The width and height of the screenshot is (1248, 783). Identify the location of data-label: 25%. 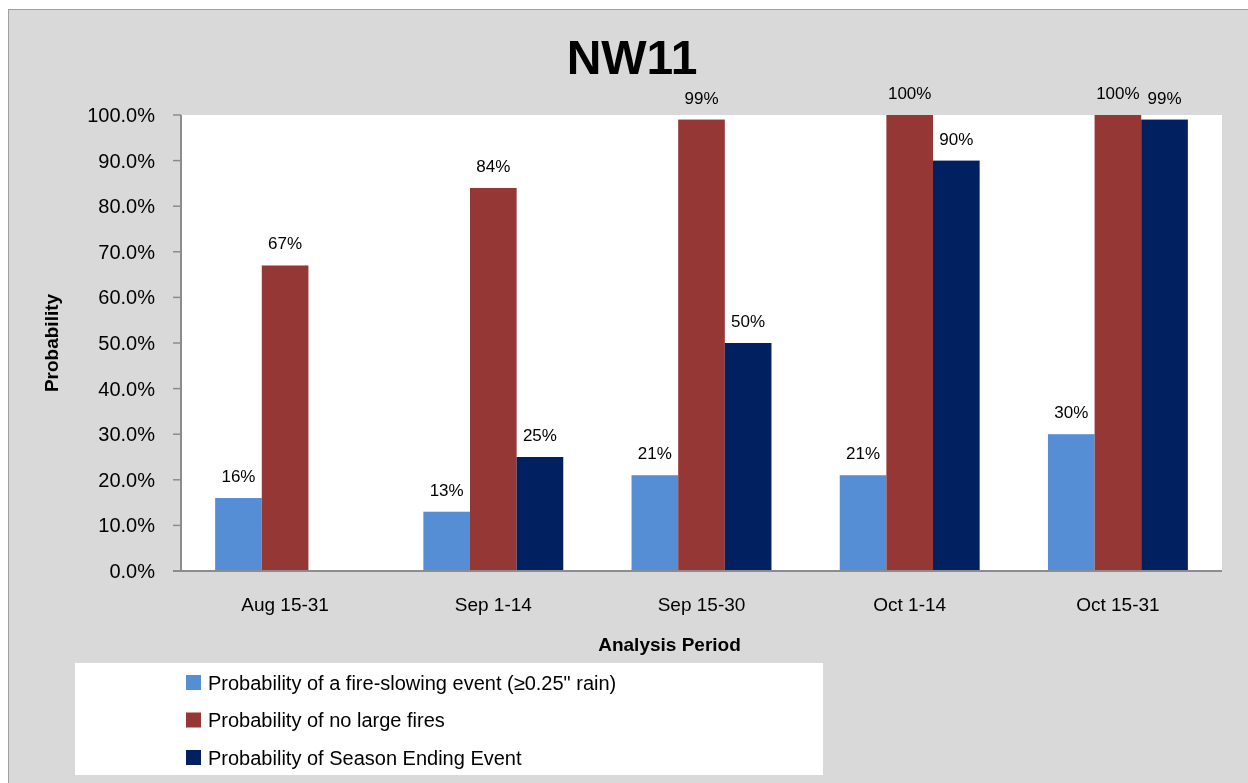
(539, 435).